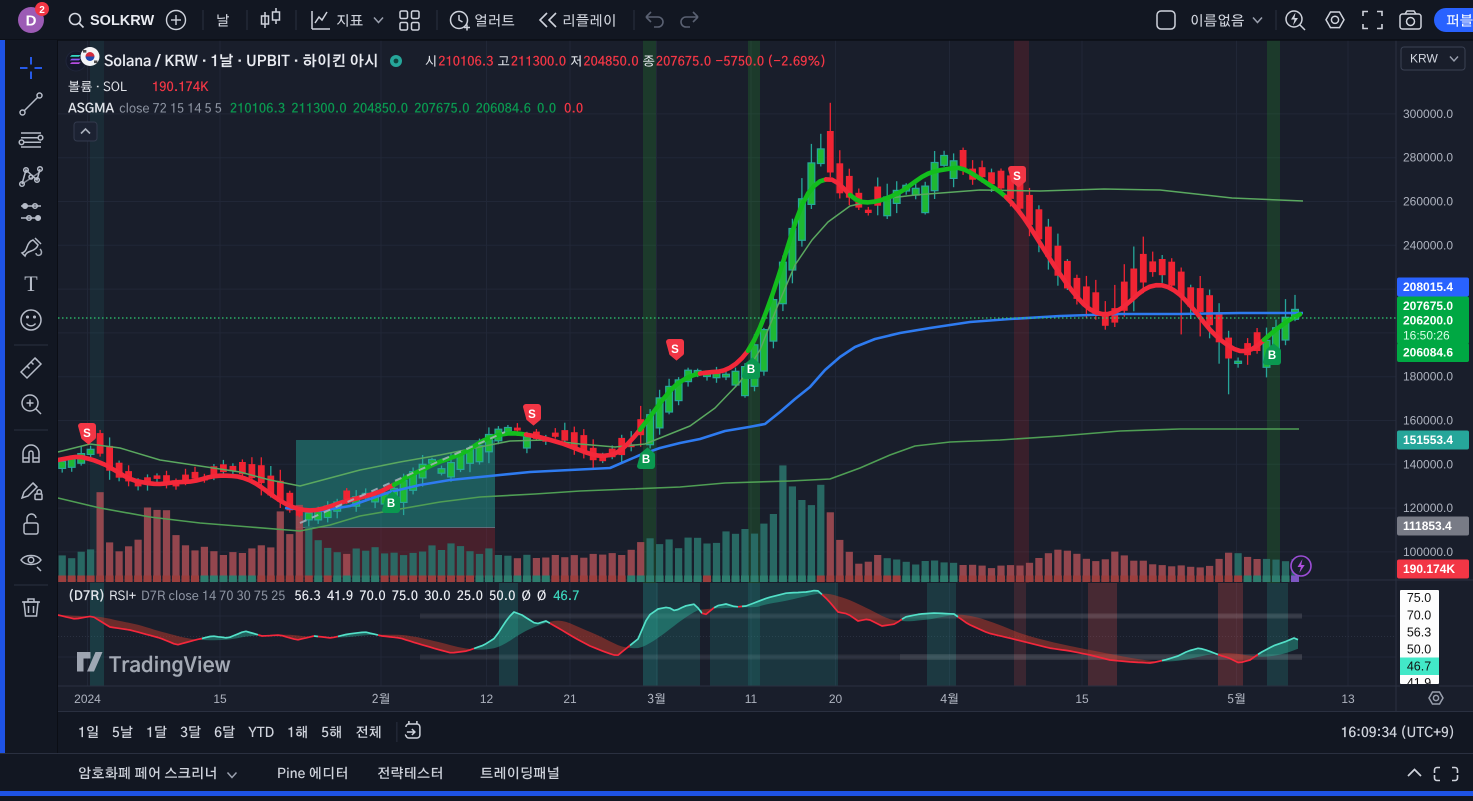 Image resolution: width=1473 pixels, height=801 pixels. Describe the element at coordinates (31, 21) in the screenshot. I see `svg-text: D` at that location.